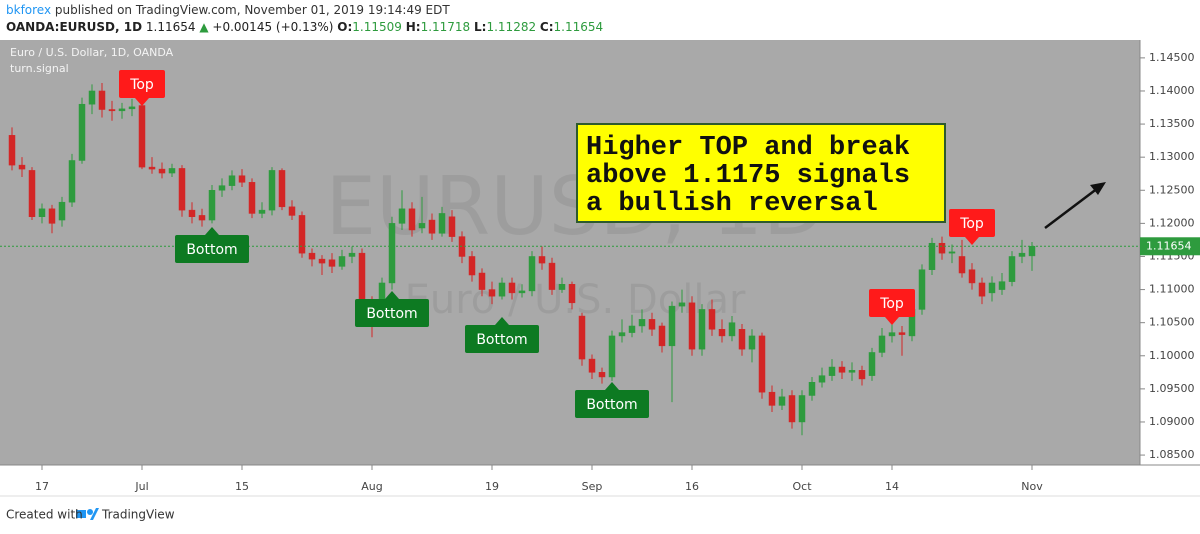 This screenshot has width=1200, height=534. I want to click on ohlc-value: 1.11654, so click(579, 27).